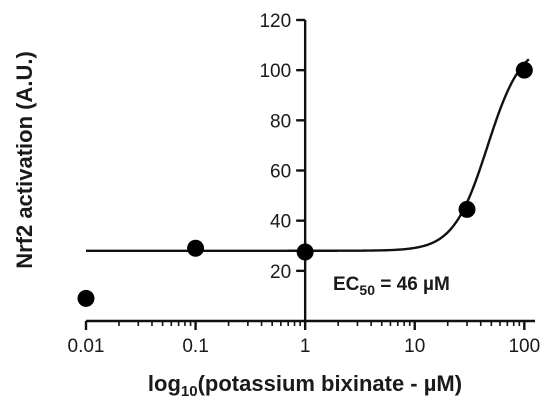 The width and height of the screenshot is (550, 408). I want to click on x-tick-label: 10, so click(414, 346).